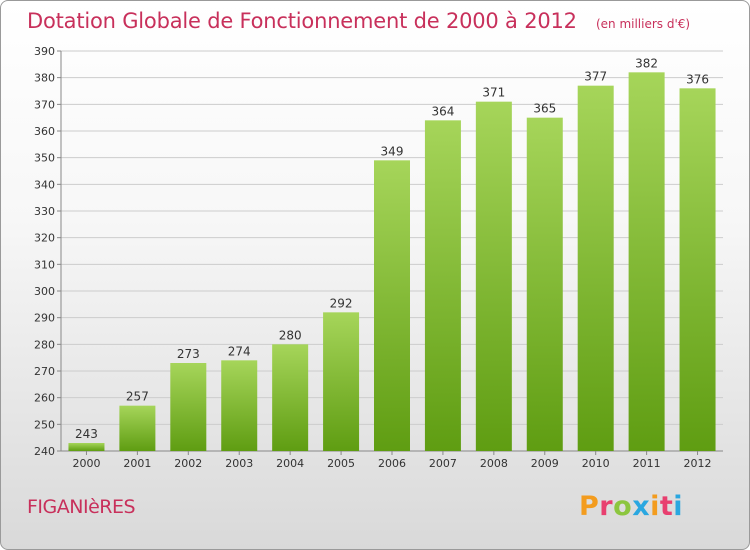 Image resolution: width=750 pixels, height=550 pixels. I want to click on x-tick-label-2000: 2000, so click(86, 463).